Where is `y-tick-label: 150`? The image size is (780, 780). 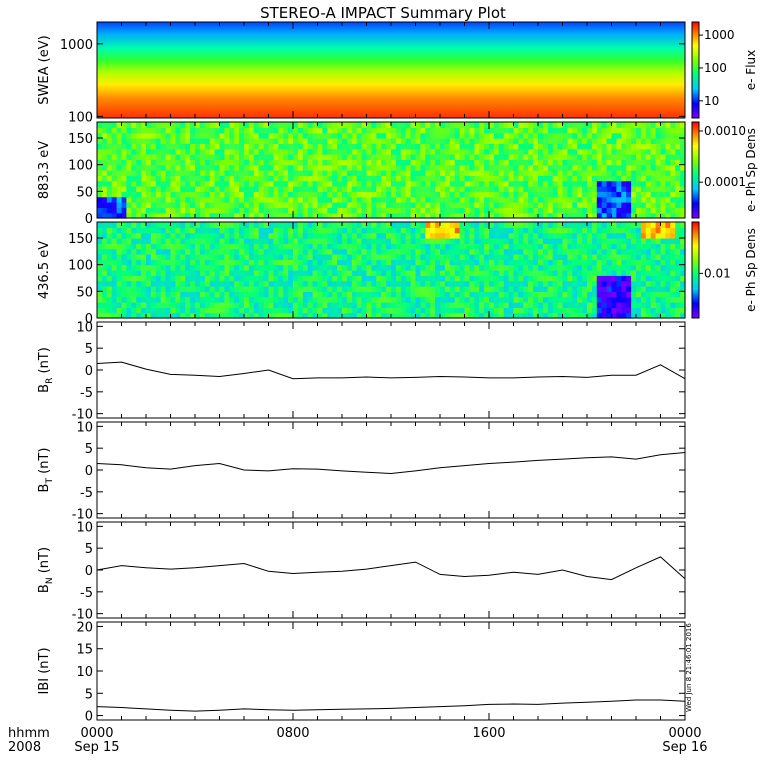
y-tick-label: 150 is located at coordinates (80, 139).